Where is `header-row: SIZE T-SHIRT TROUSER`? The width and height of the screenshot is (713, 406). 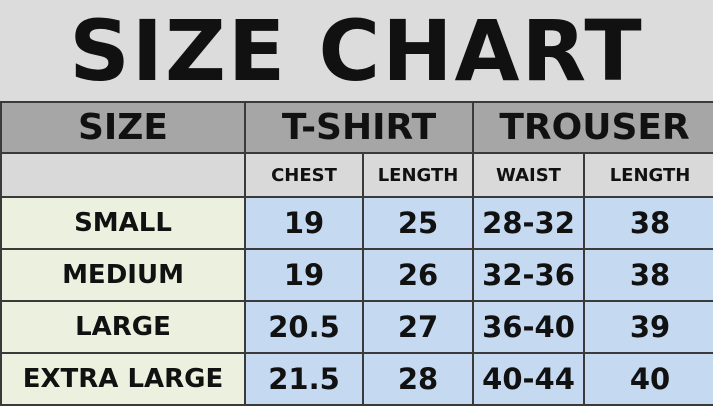
header-row: SIZE T-SHIRT TROUSER is located at coordinates (356, 127).